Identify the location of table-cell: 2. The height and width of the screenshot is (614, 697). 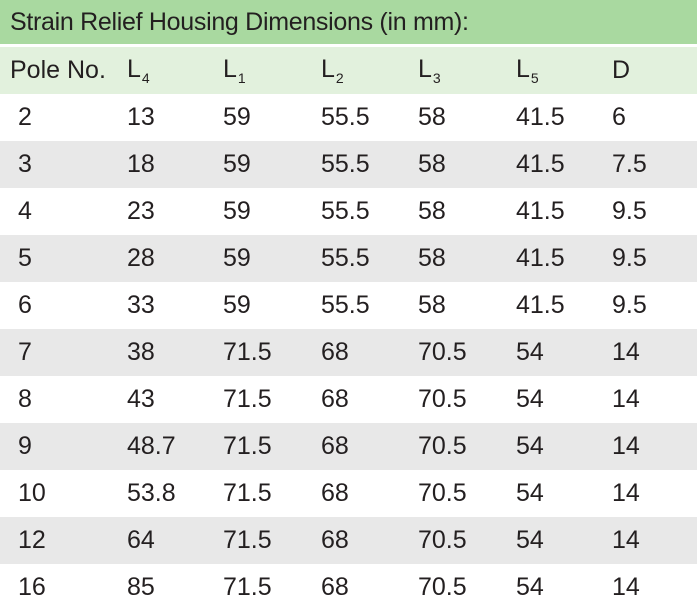
(25, 117).